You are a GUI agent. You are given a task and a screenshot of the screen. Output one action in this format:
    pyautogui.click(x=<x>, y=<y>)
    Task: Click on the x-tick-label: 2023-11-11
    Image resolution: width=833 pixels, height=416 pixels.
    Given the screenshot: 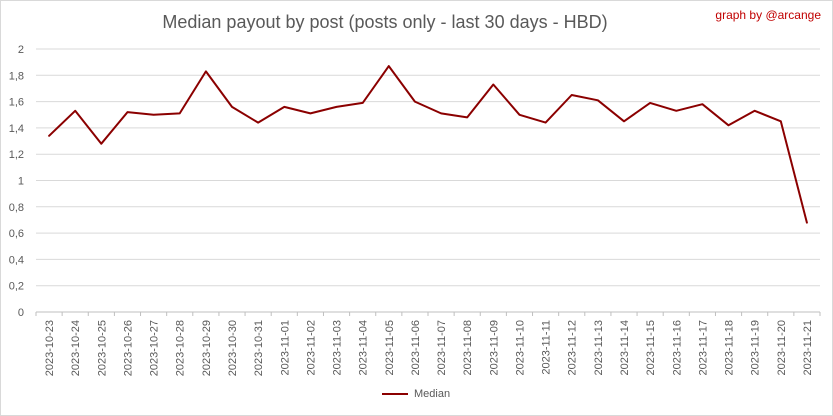 What is the action you would take?
    pyautogui.click(x=547, y=347)
    